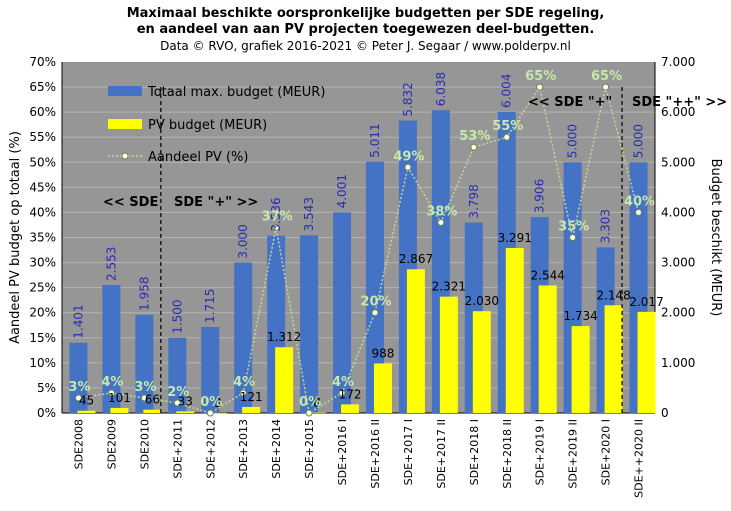 Image resolution: width=731 pixels, height=511 pixels. What do you see at coordinates (210, 449) in the screenshot?
I see `x-tick-label: SDE+2012` at bounding box center [210, 449].